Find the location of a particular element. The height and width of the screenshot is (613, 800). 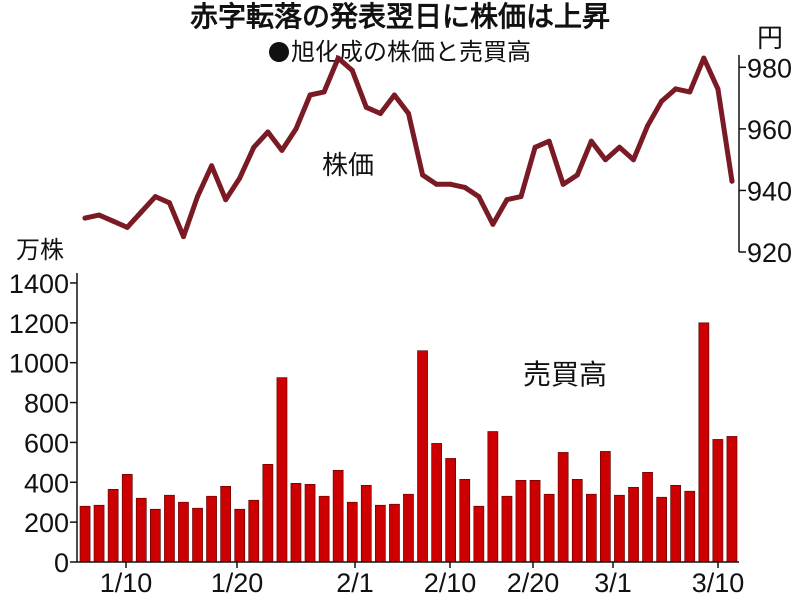

volume-tick-label: 800 is located at coordinates (46, 404).